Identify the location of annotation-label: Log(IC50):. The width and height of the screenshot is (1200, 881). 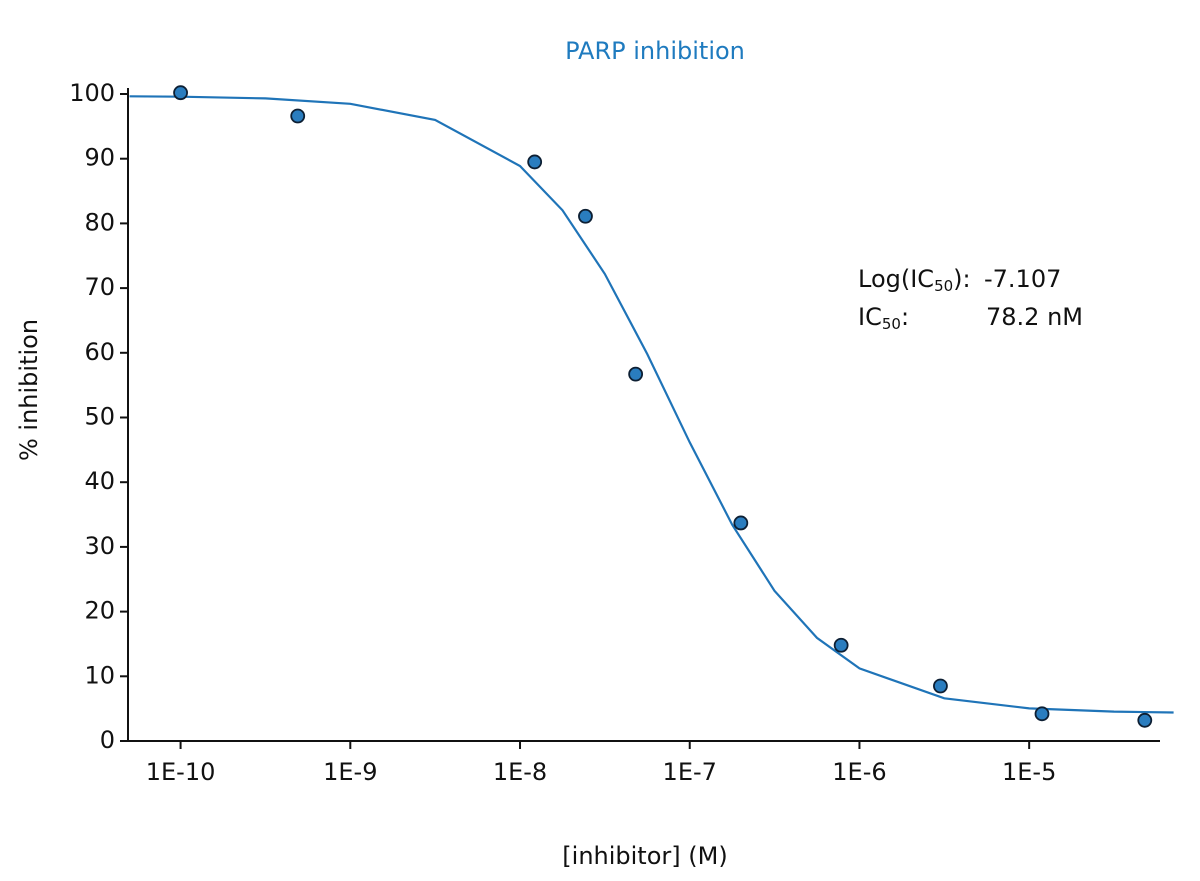
(914, 280).